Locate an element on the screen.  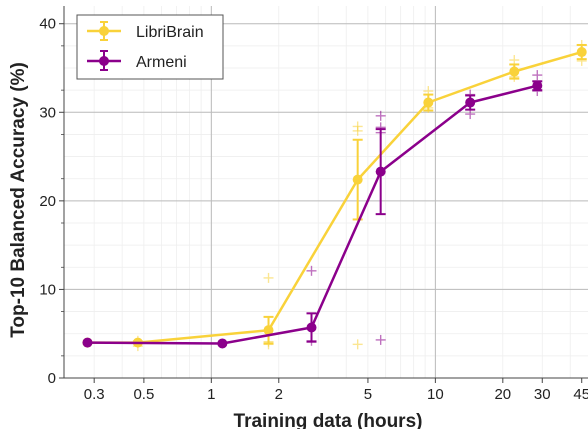
x-tick-label: 2 is located at coordinates (279, 394).